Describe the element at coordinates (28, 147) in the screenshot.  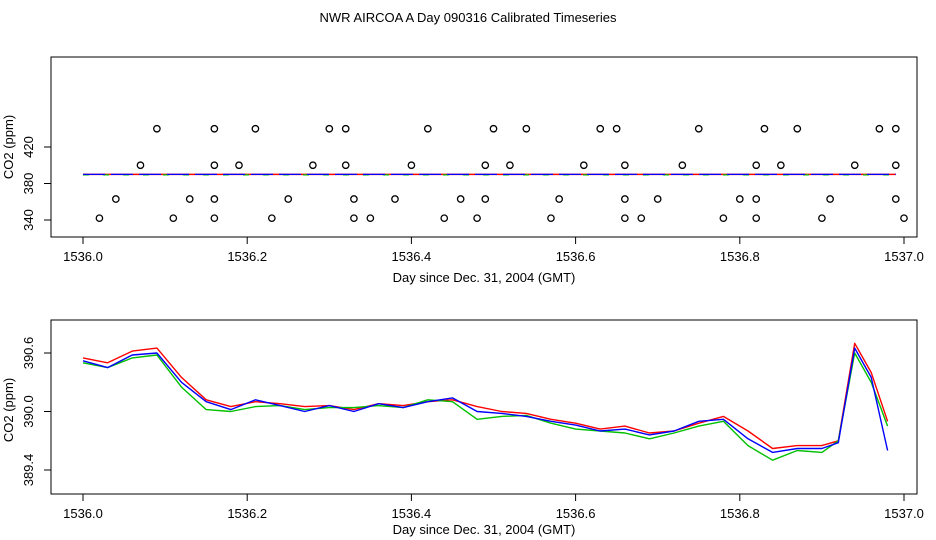
I see `y-tick-label: 420` at that location.